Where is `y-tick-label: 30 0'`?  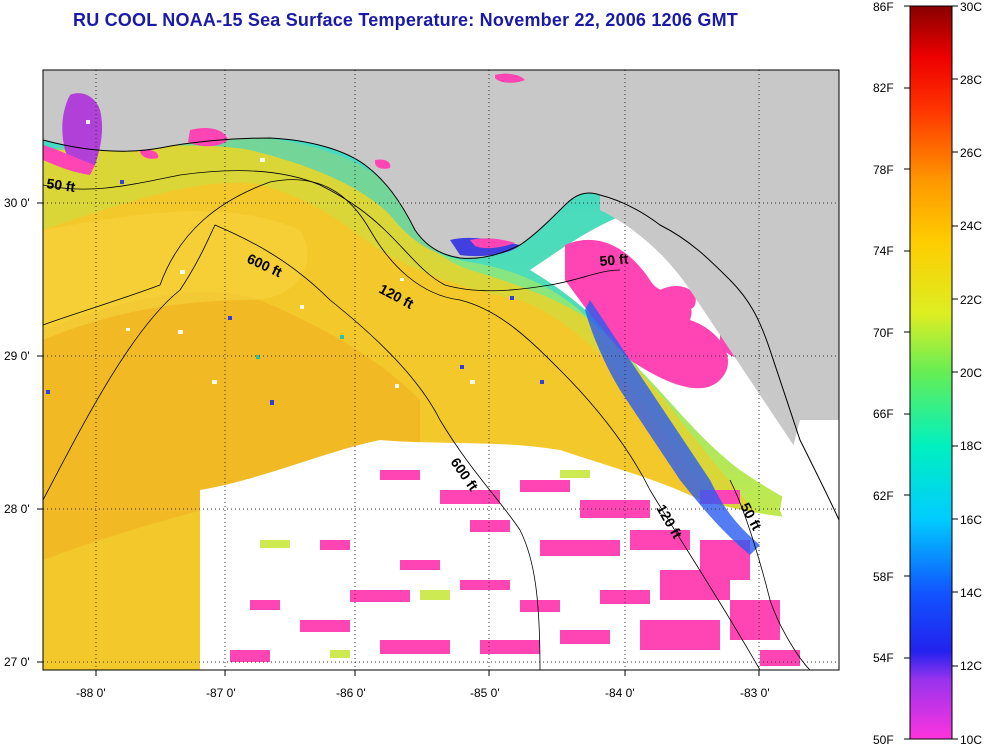 y-tick-label: 30 0' is located at coordinates (17, 203).